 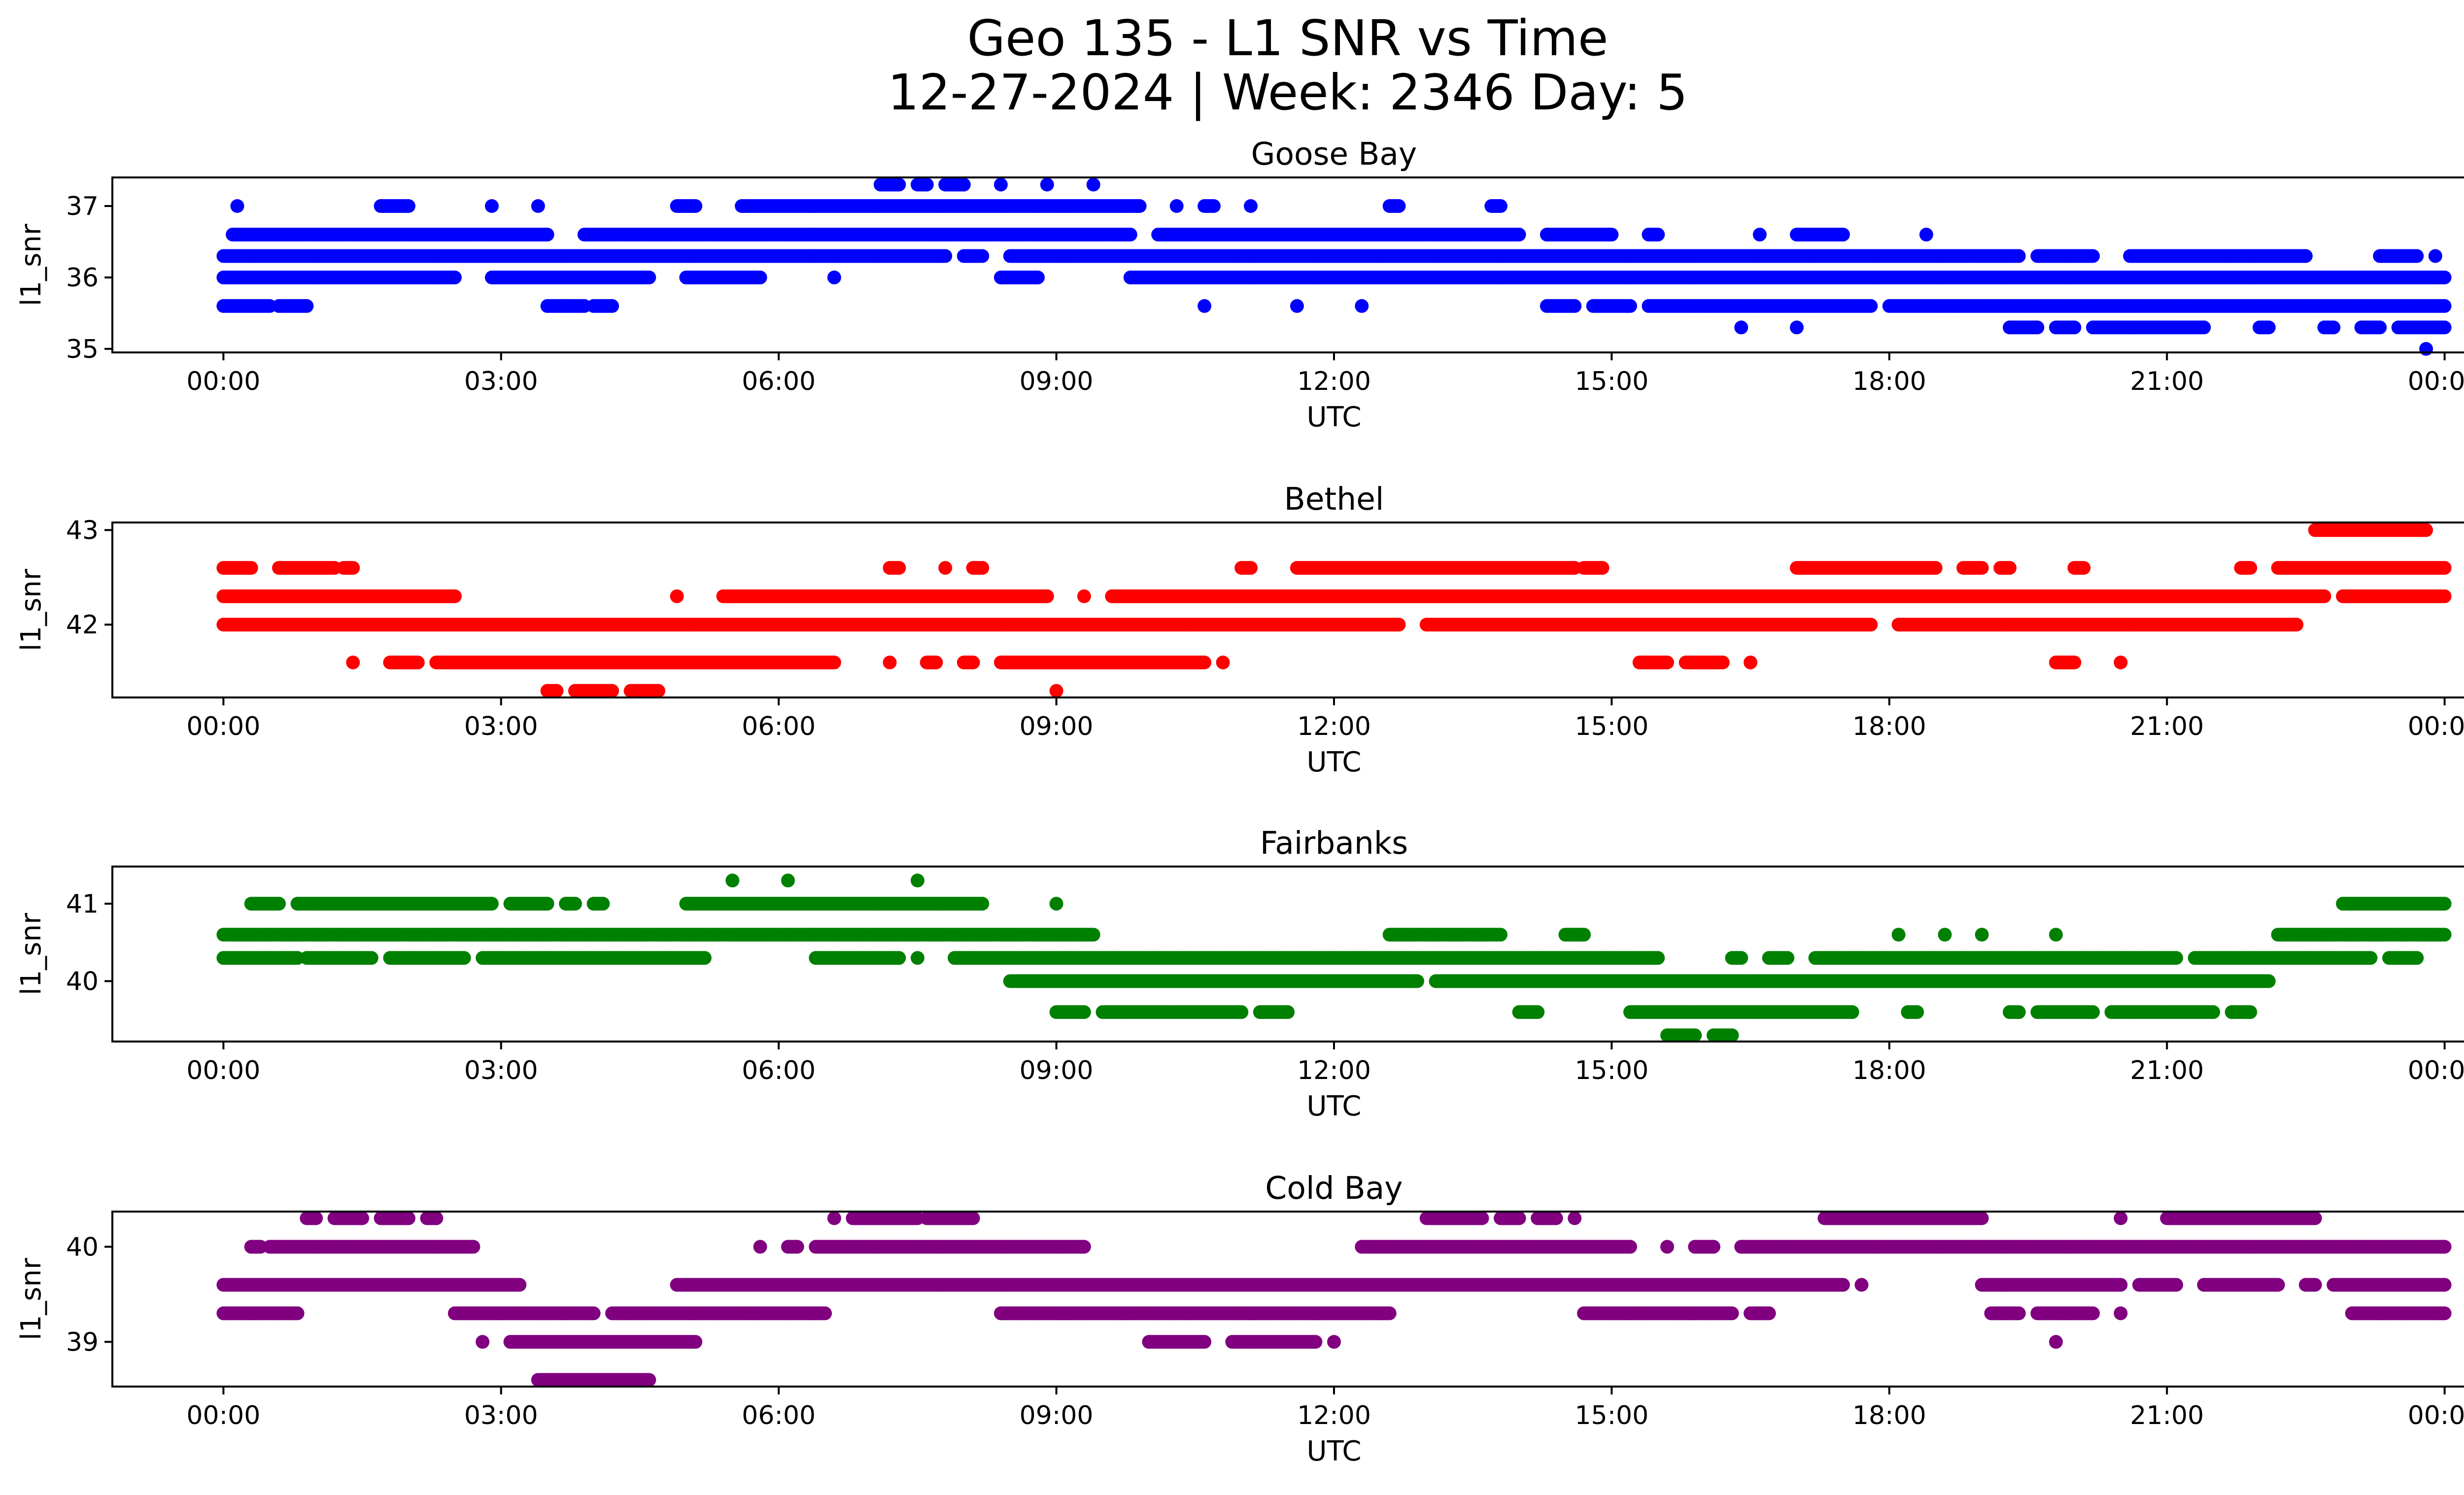 What do you see at coordinates (779, 381) in the screenshot?
I see `x-tick-label: 06:00` at bounding box center [779, 381].